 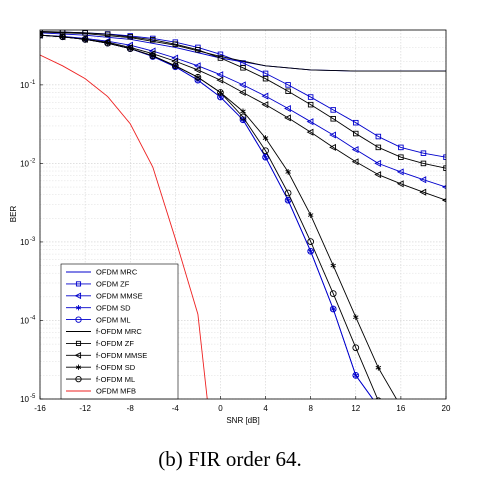 I want to click on legend-label: OFDM ZF, so click(x=113, y=284).